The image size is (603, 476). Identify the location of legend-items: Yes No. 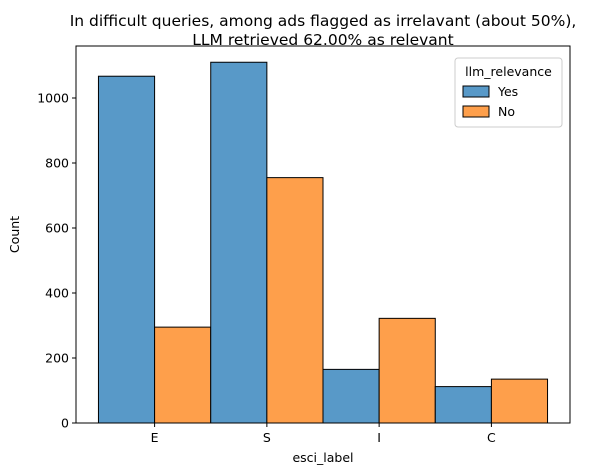
(490, 101).